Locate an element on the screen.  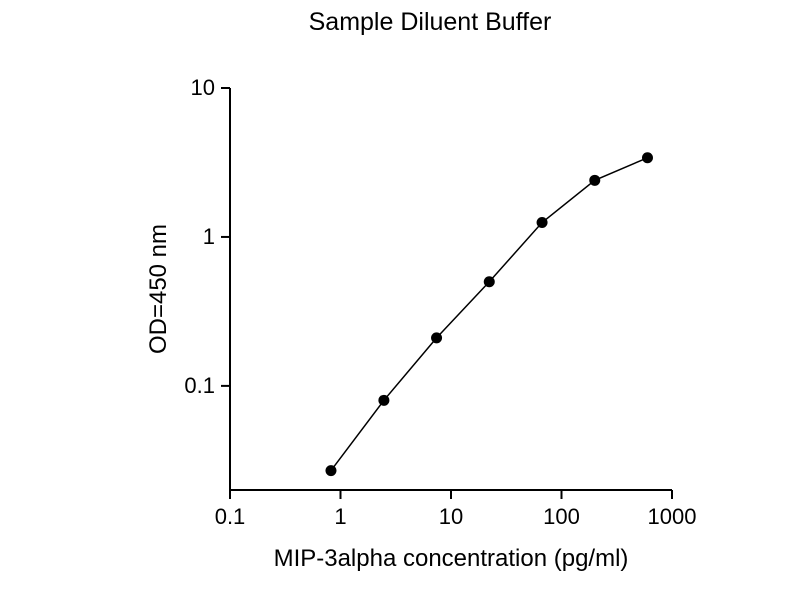
y-tick-label: 1 is located at coordinates (209, 236).